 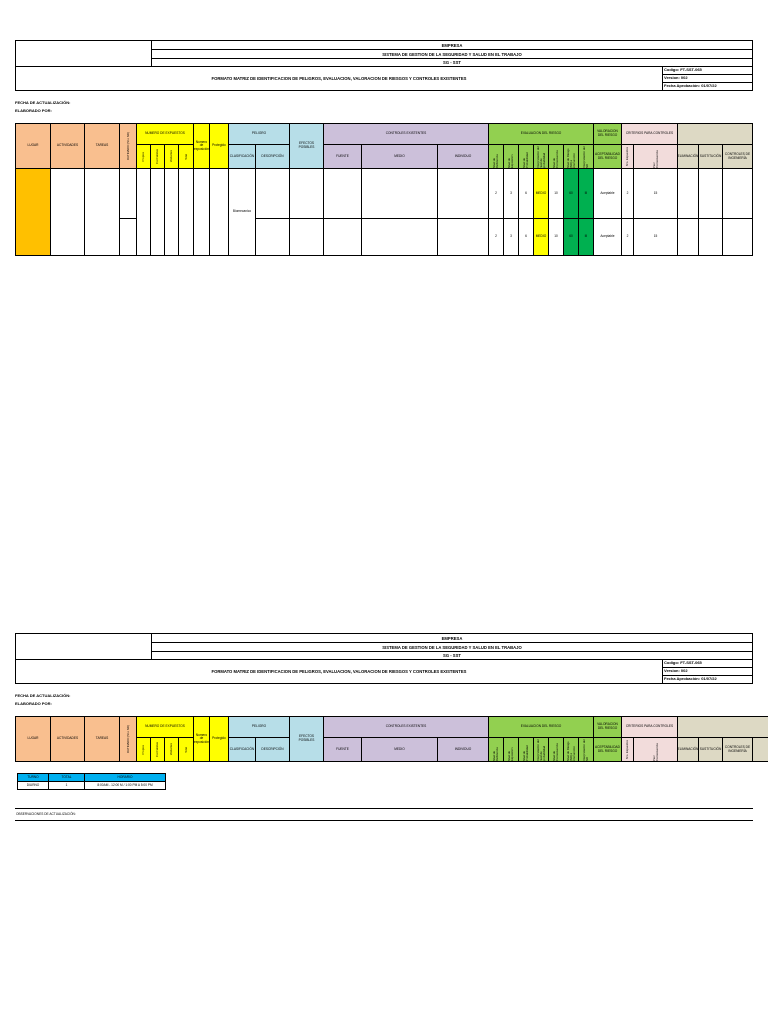 What do you see at coordinates (737, 193) in the screenshot?
I see `ingenieria-cell` at bounding box center [737, 193].